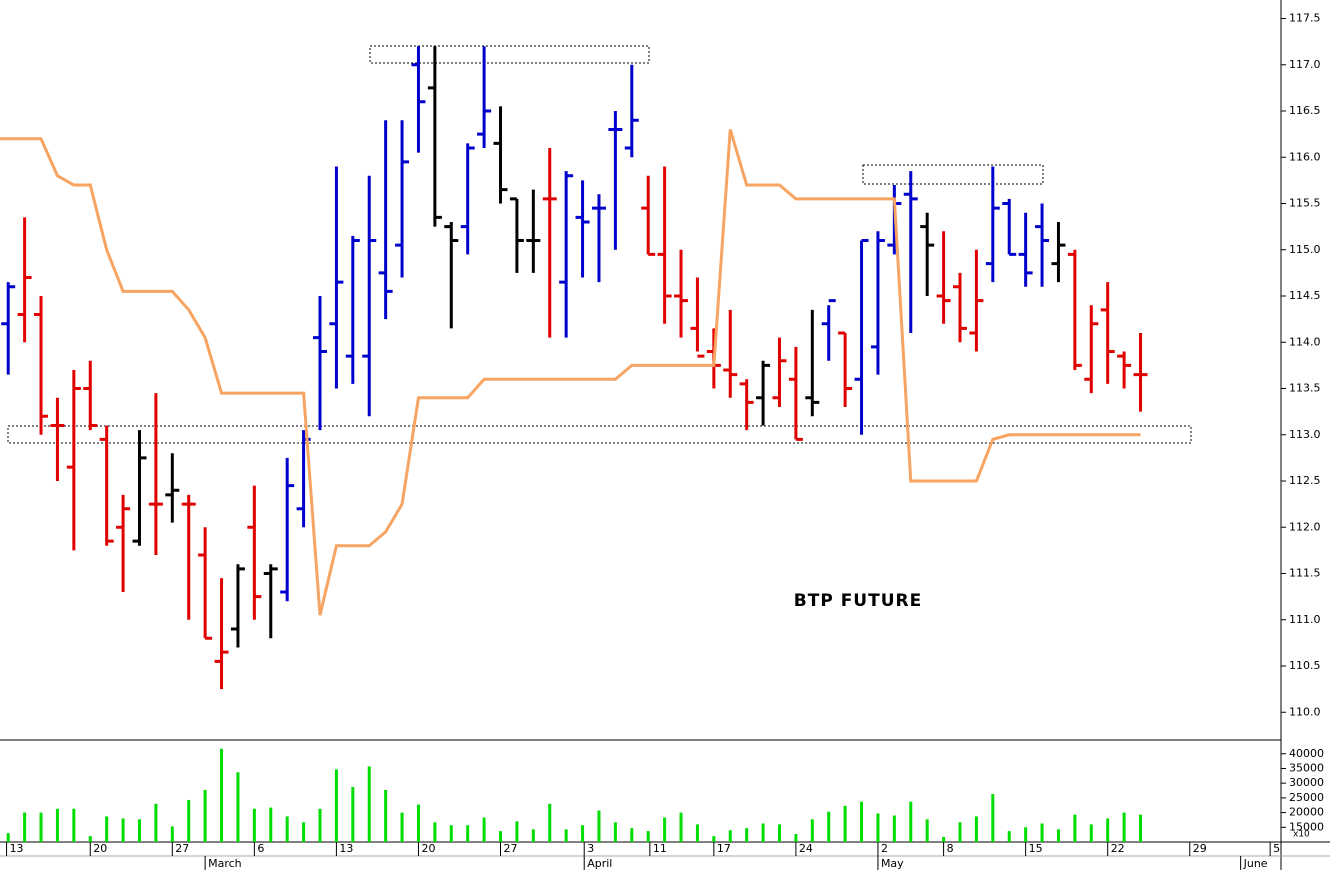  What do you see at coordinates (1305, 203) in the screenshot?
I see `y-tick-label: 115.5` at bounding box center [1305, 203].